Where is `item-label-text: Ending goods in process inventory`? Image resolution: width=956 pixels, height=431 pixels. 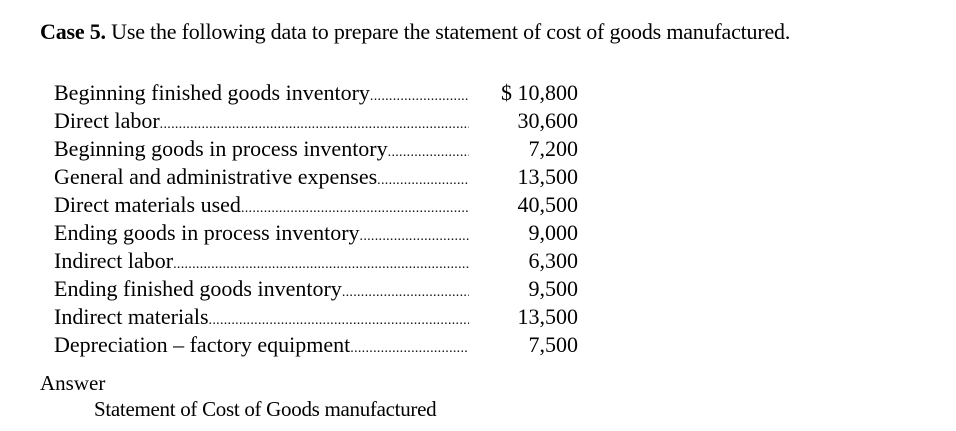
item-label-text: Ending goods in process inventory is located at coordinates (207, 232).